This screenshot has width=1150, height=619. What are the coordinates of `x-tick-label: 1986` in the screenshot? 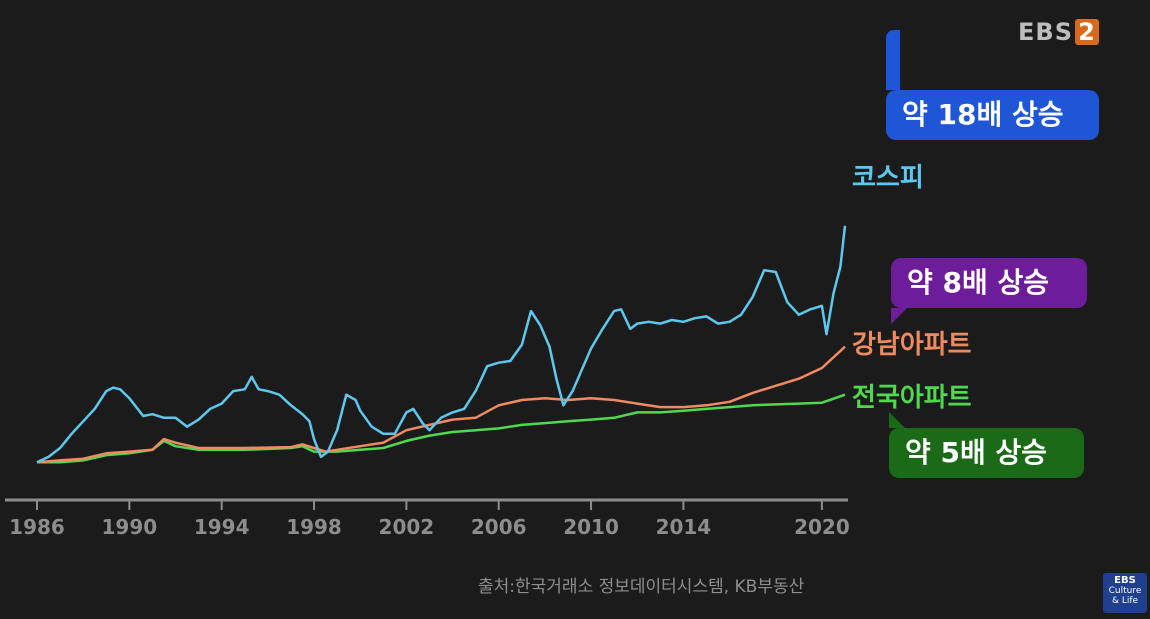 It's located at (37, 527).